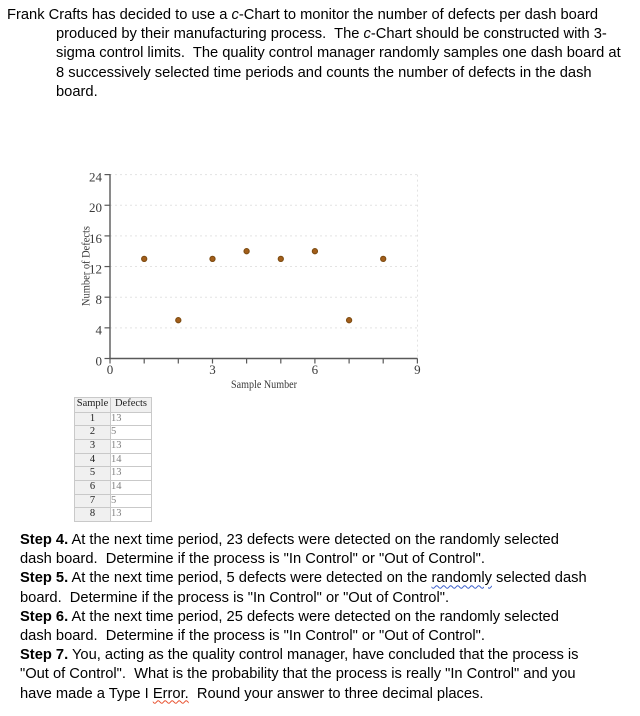  What do you see at coordinates (212, 369) in the screenshot?
I see `svg-text: 3` at bounding box center [212, 369].